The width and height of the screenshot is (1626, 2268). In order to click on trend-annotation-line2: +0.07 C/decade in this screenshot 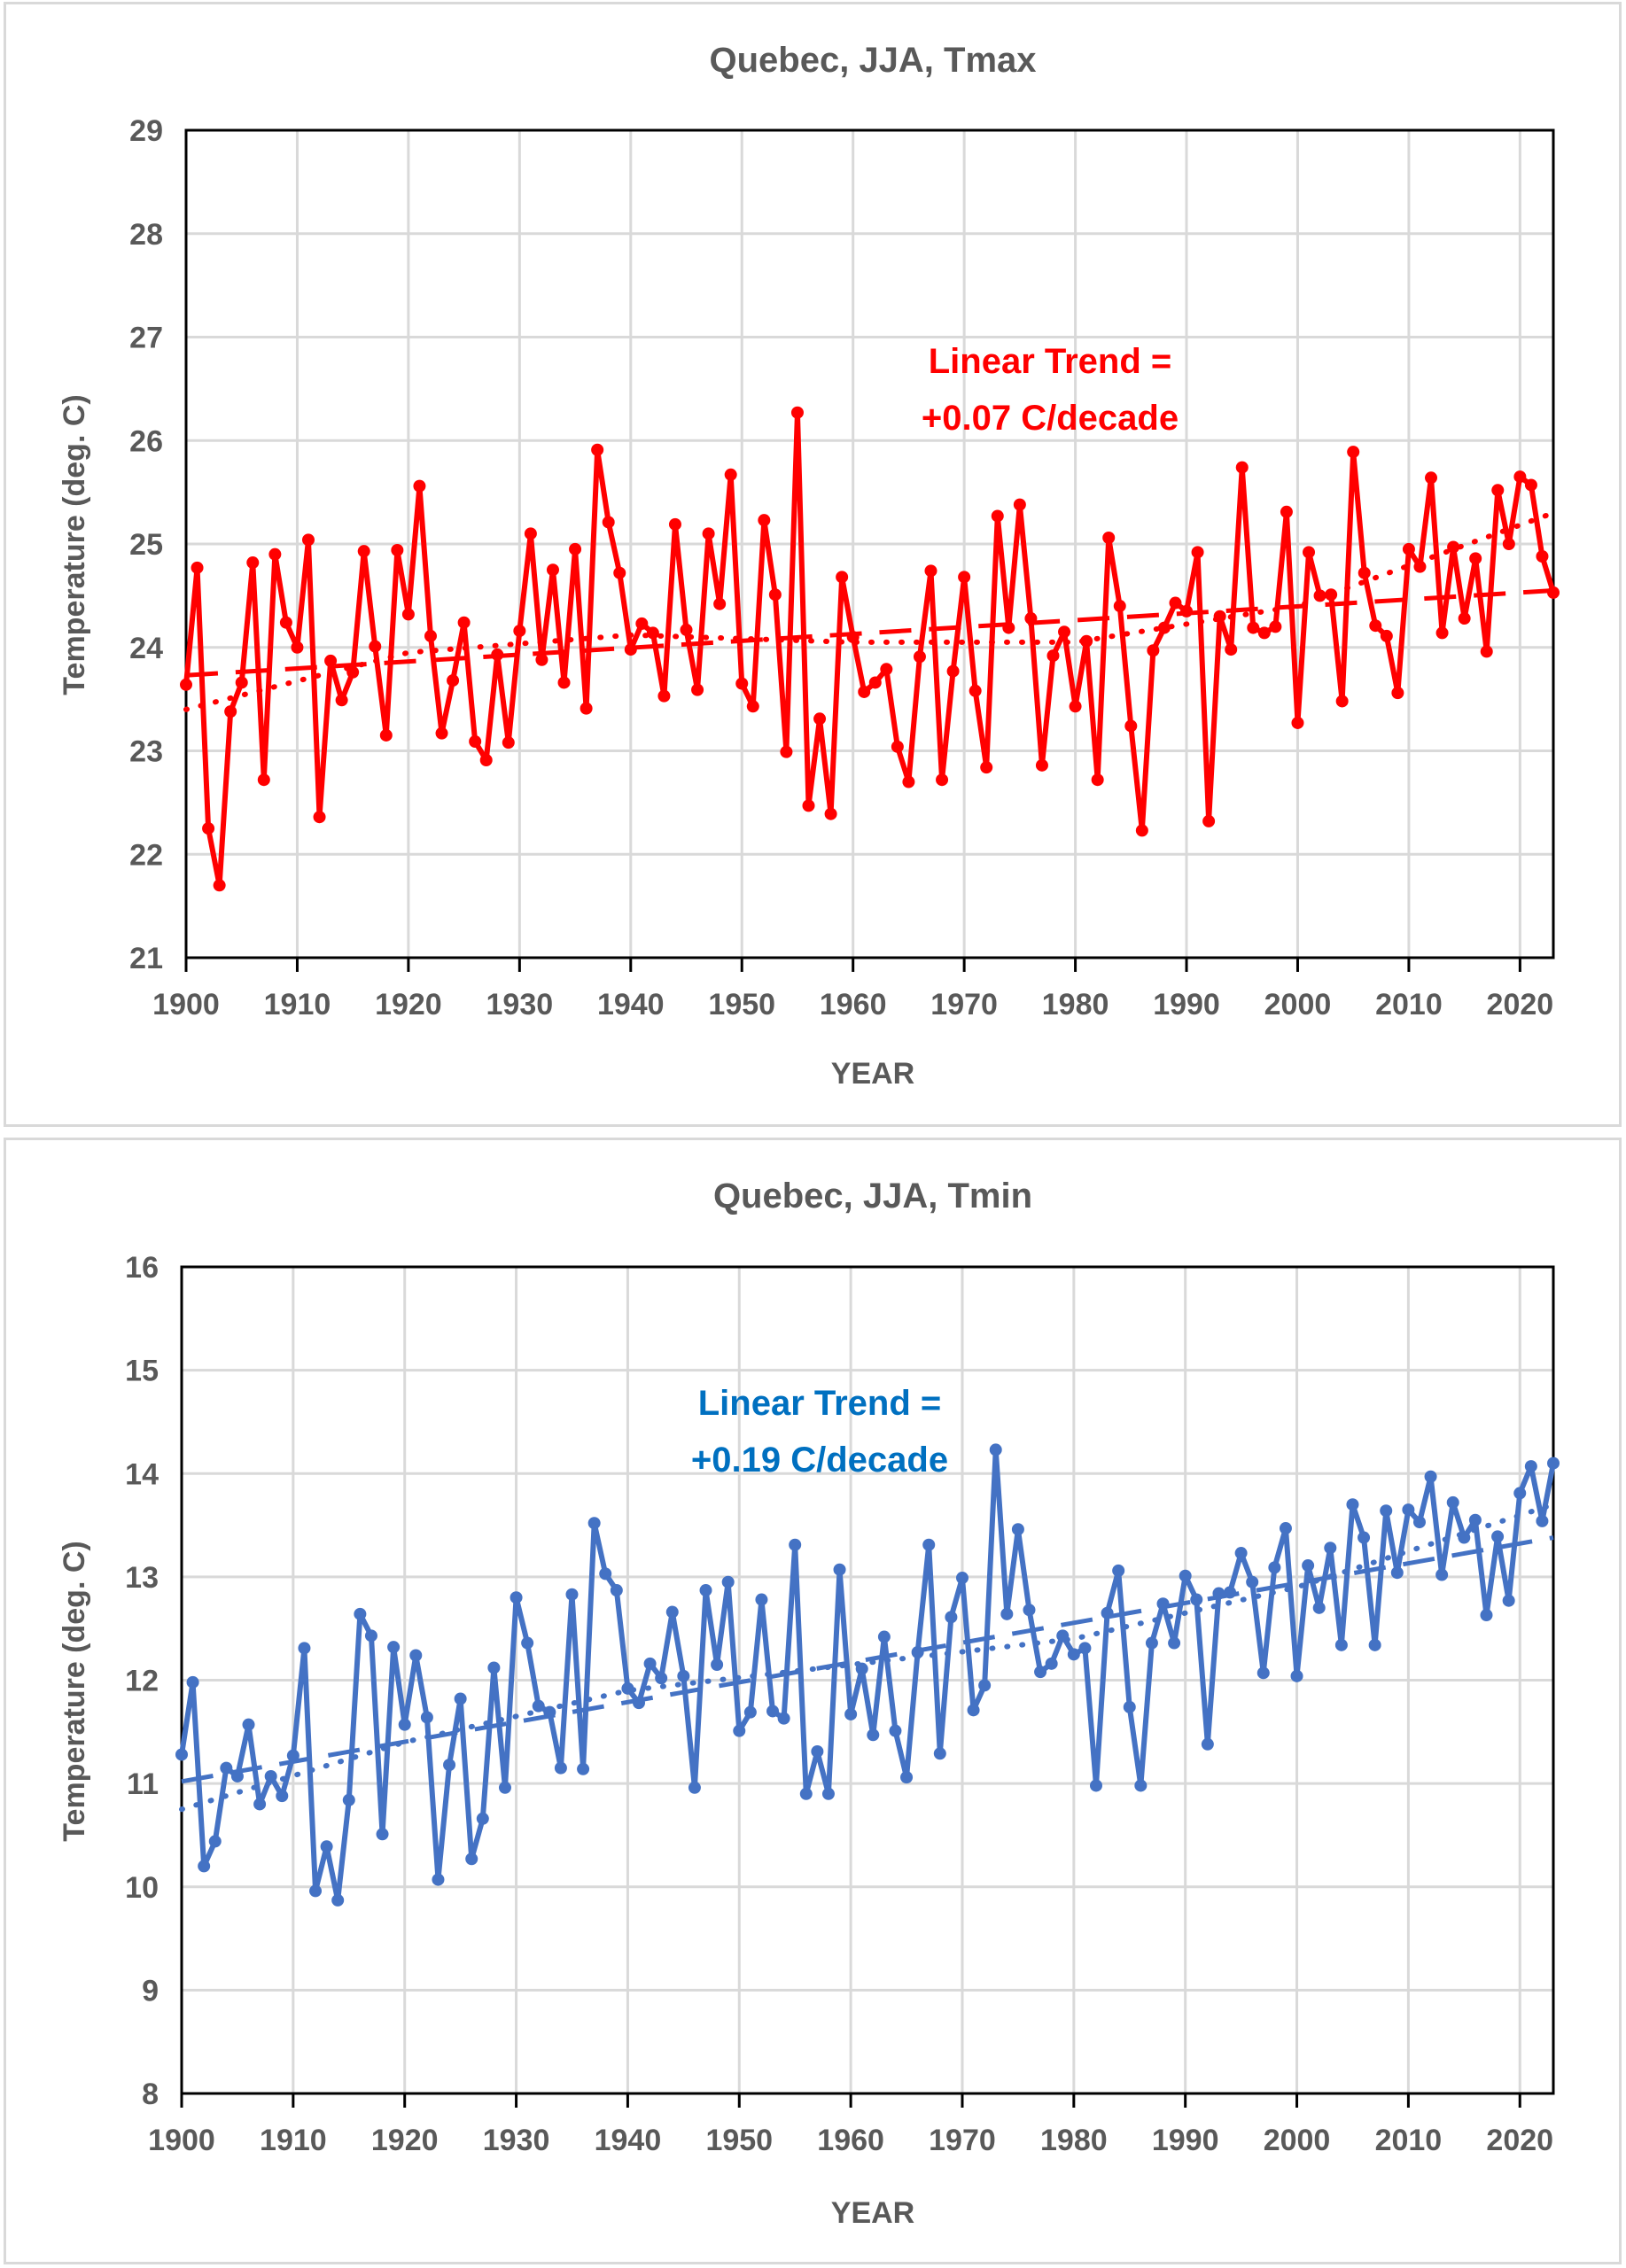, I will do `click(1050, 418)`.